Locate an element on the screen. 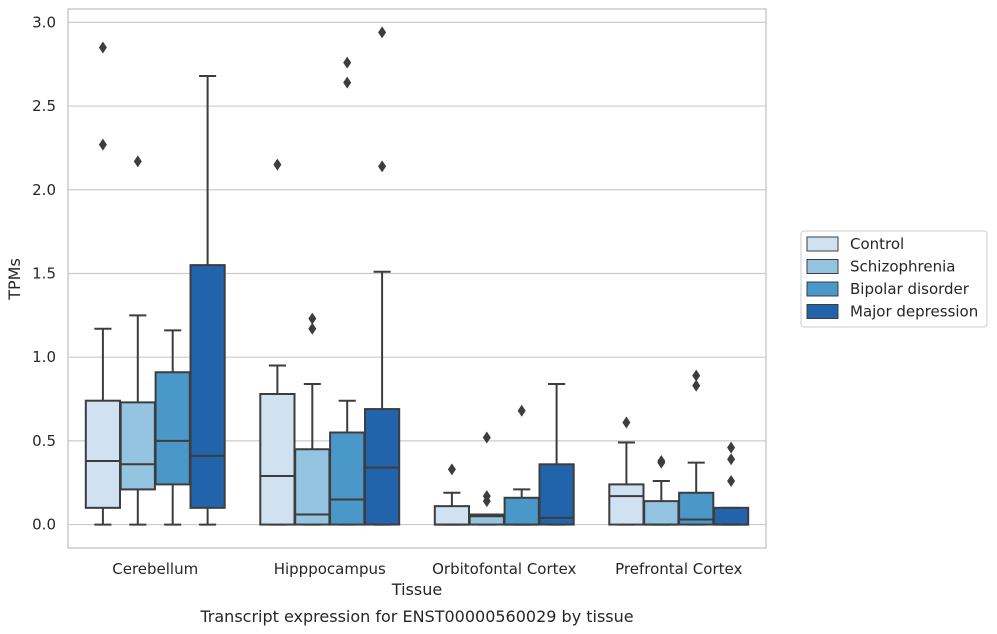 This screenshot has width=997, height=634. legend-frame is located at coordinates (894, 279).